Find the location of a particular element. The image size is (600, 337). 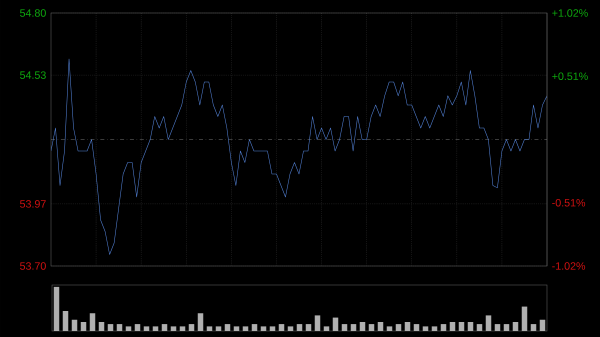

y-tick-label: 54.53 is located at coordinates (33, 75).